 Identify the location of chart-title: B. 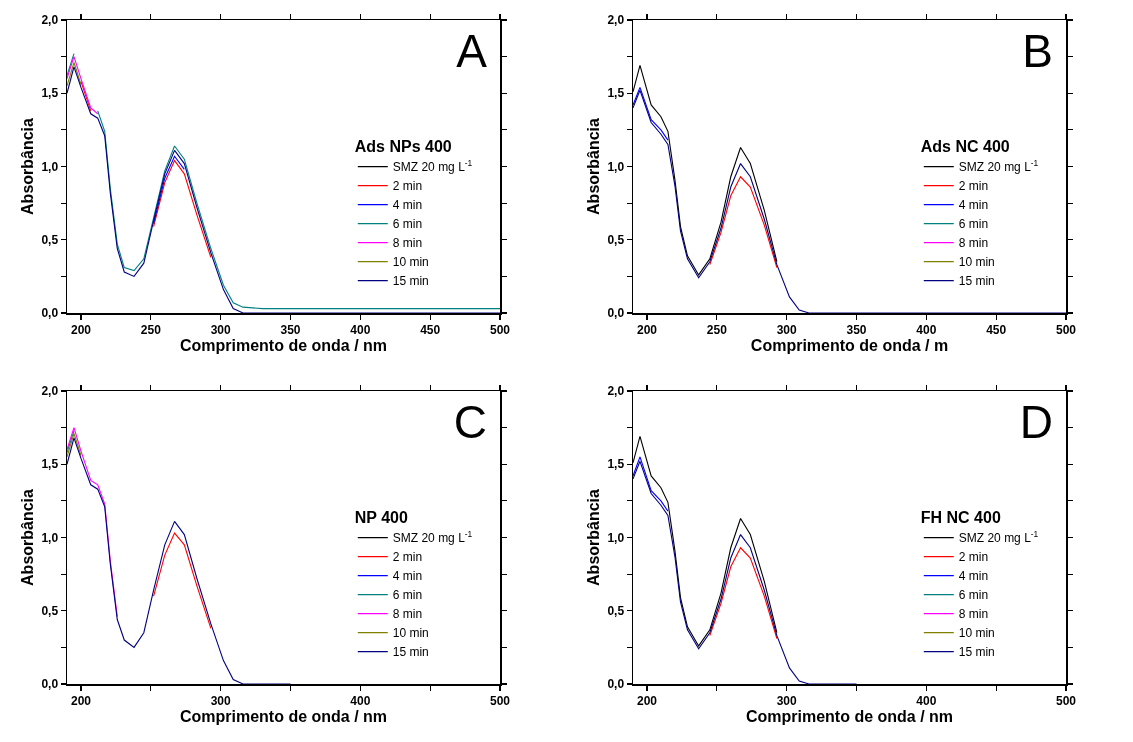
(1038, 50).